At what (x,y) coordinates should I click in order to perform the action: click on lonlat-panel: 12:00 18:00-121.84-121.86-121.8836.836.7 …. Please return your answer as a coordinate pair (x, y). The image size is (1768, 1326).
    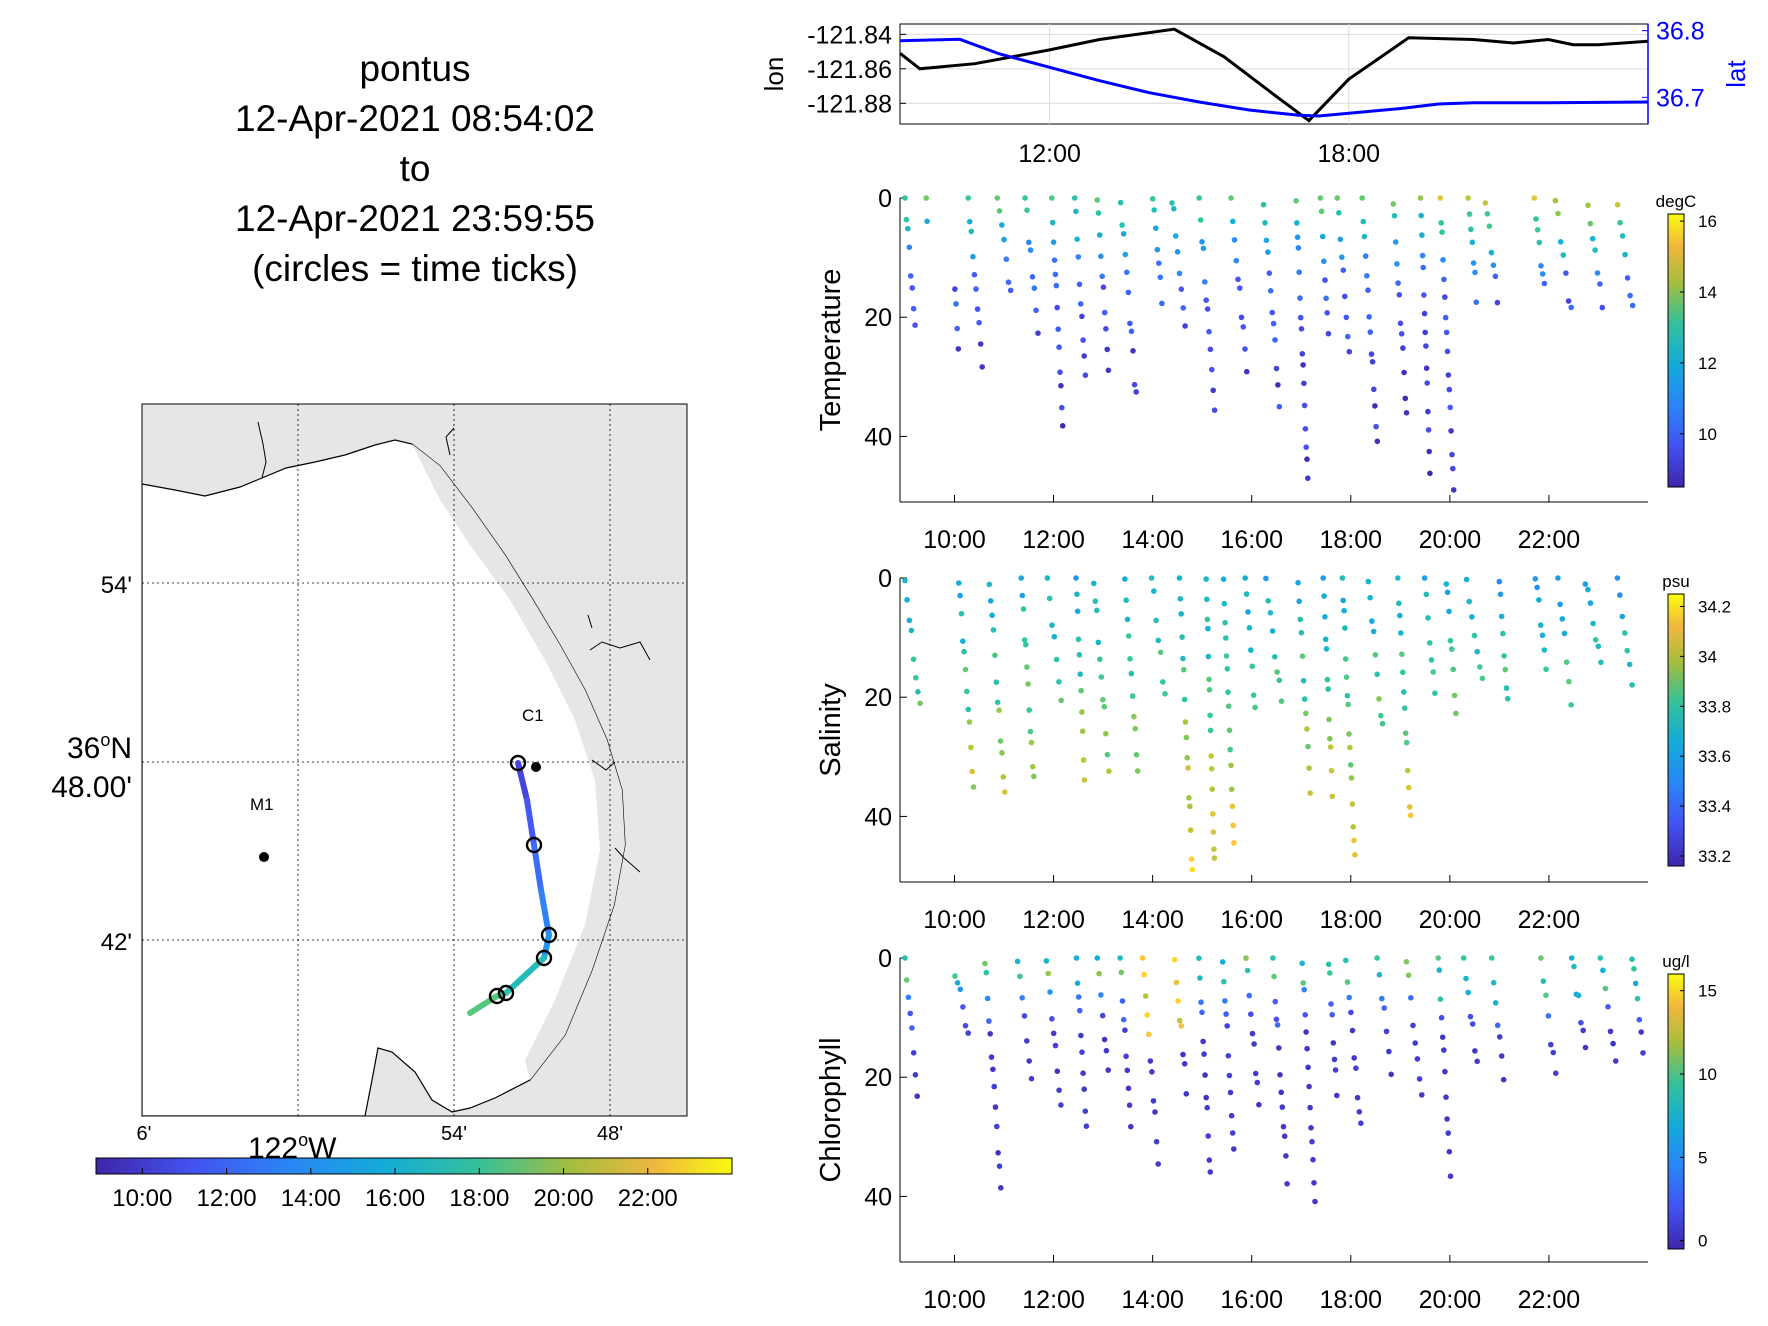
    Looking at the image, I should click on (1255, 93).